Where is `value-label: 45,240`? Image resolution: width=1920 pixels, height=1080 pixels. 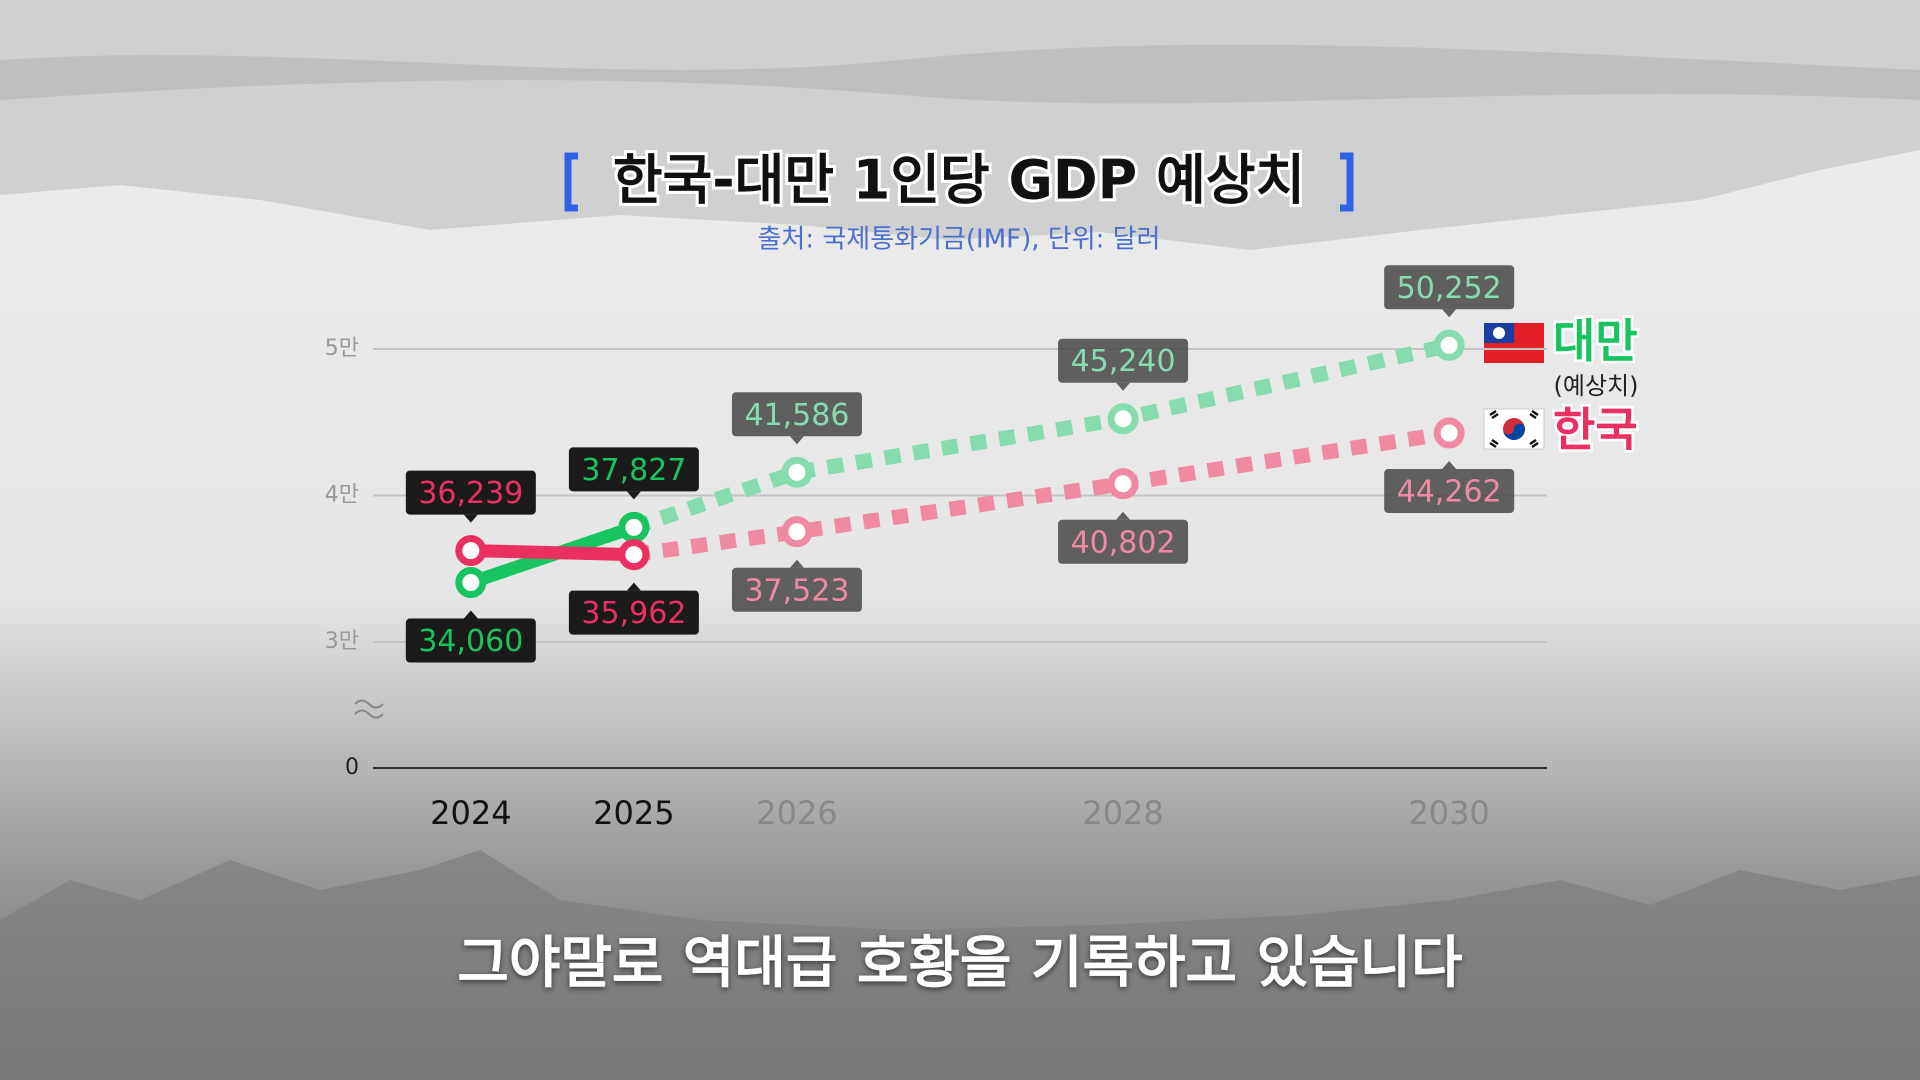 value-label: 45,240 is located at coordinates (1123, 364).